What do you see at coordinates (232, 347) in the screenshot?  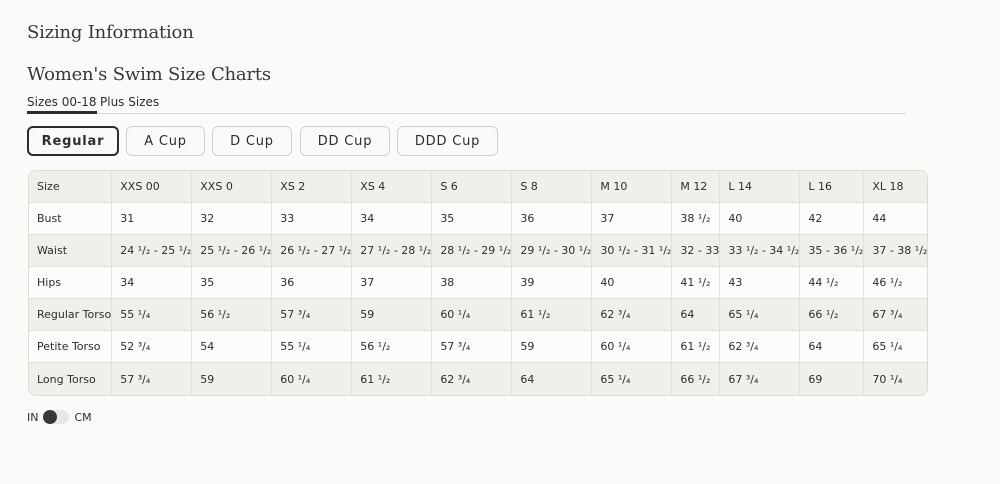 I see `table-cell: 54` at bounding box center [232, 347].